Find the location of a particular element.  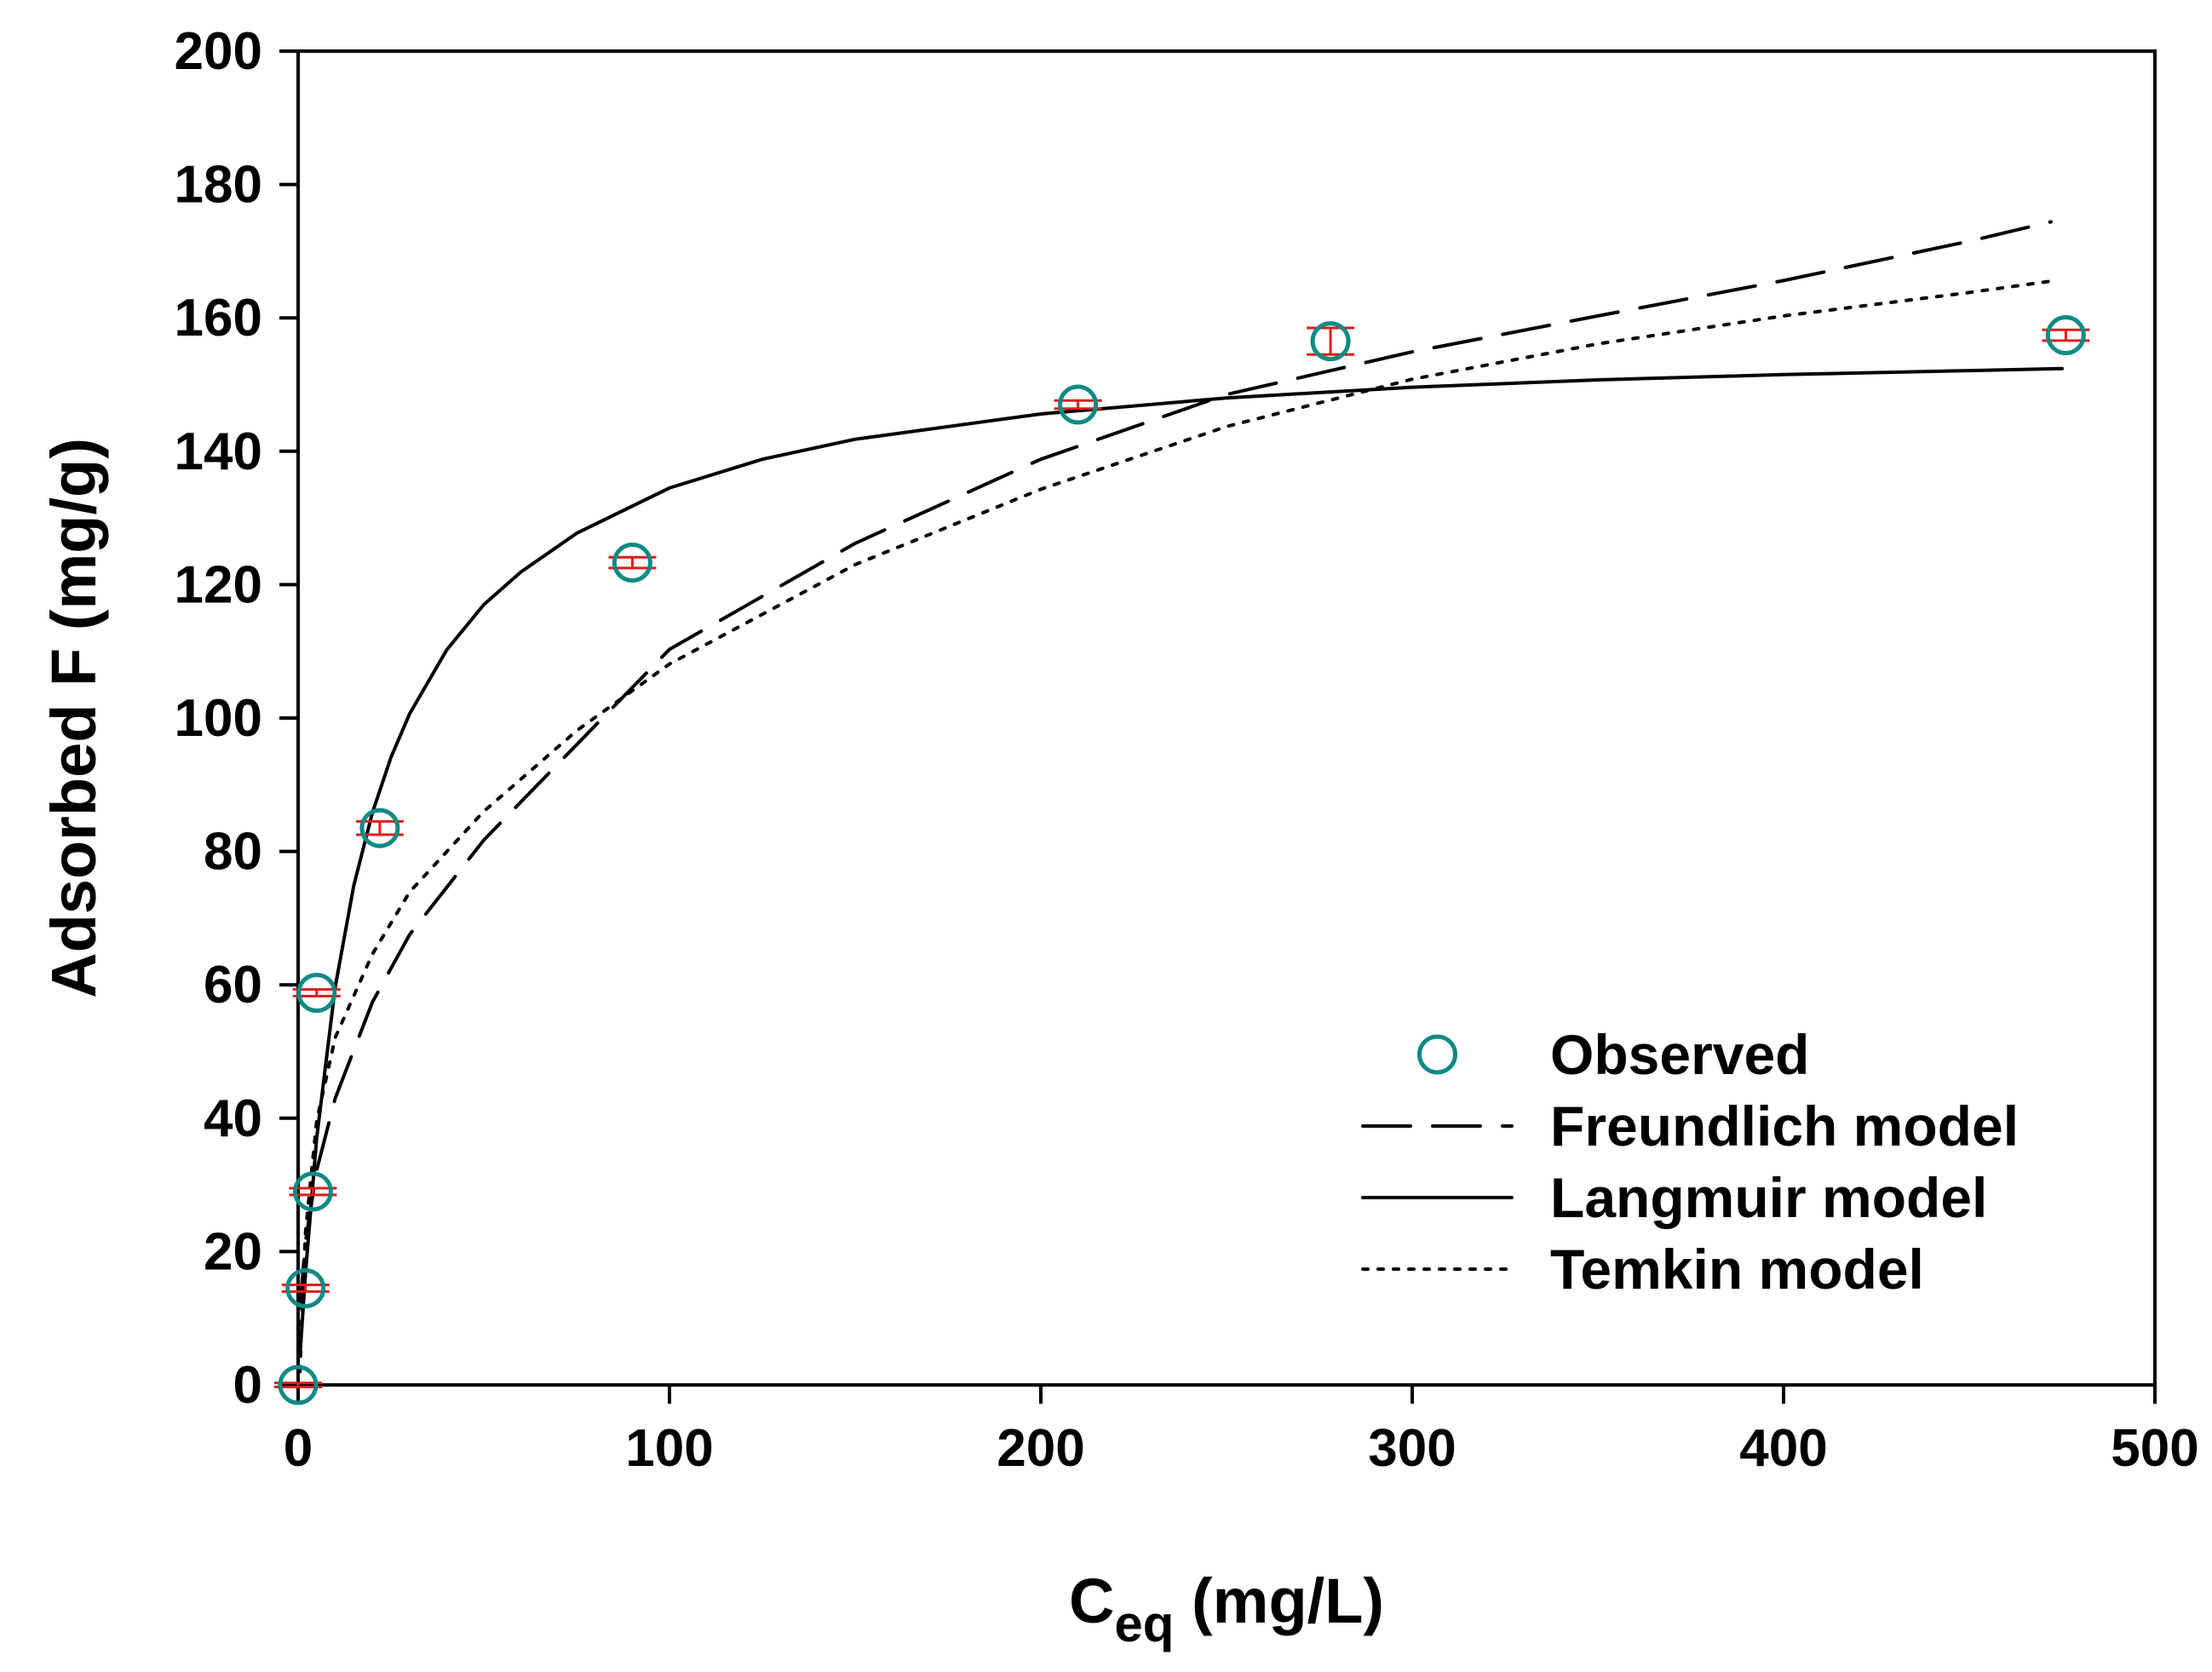

x-axis-title-subscript: eq is located at coordinates (1144, 1624).